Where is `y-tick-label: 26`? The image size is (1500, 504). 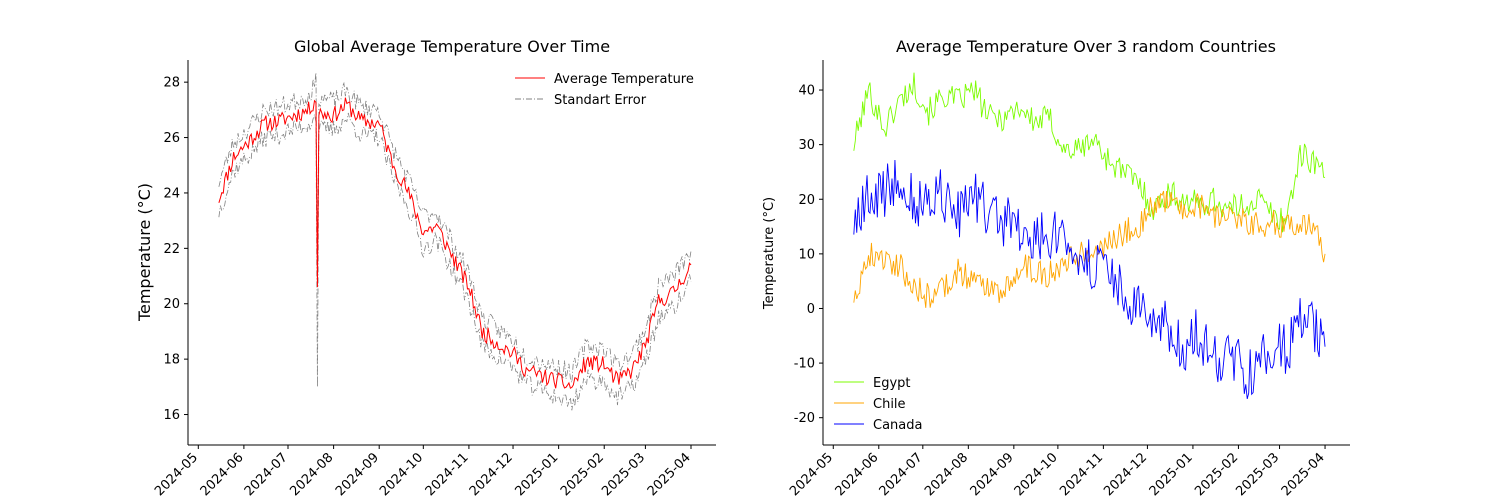
y-tick-label: 26 is located at coordinates (171, 138).